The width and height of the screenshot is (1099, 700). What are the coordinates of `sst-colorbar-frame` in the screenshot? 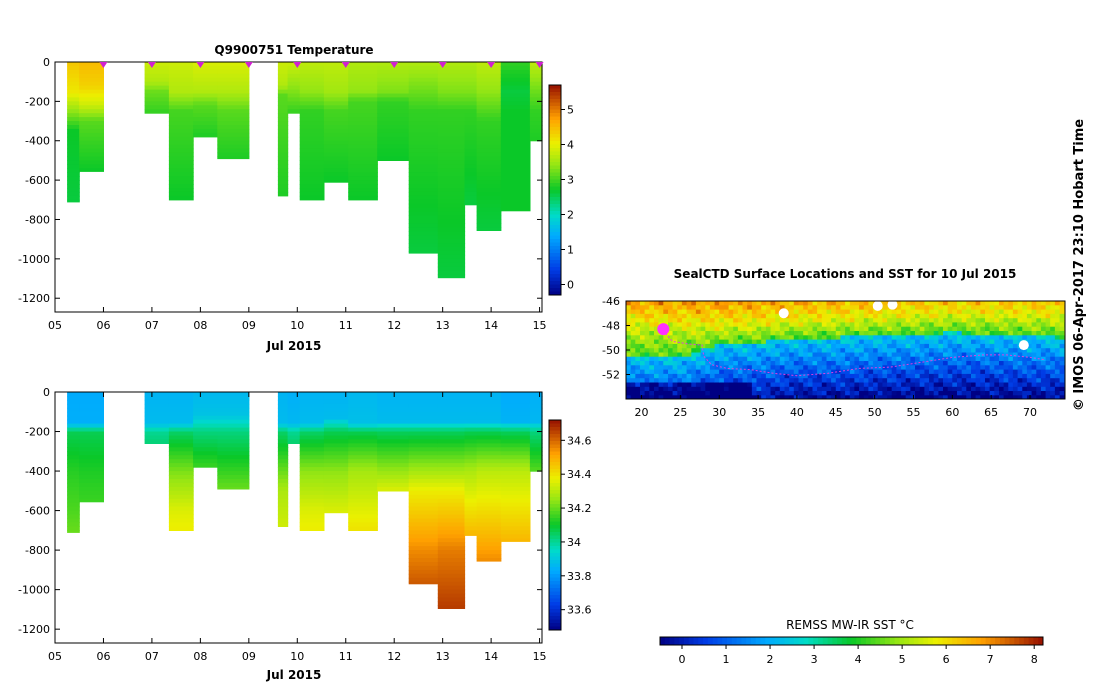 It's located at (851, 641).